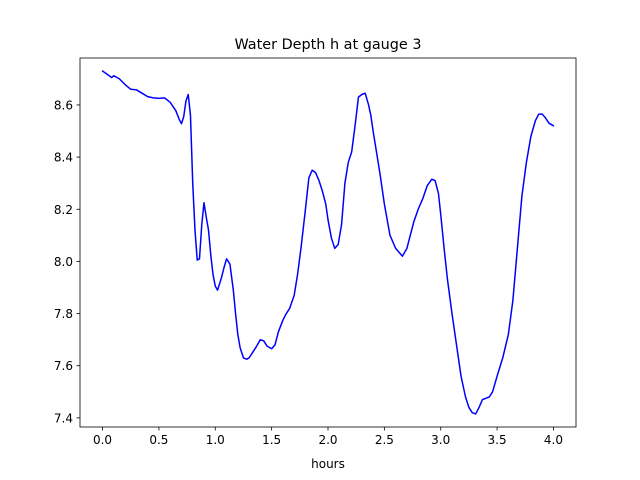  What do you see at coordinates (63, 210) in the screenshot?
I see `y-tick-label: 8.2` at bounding box center [63, 210].